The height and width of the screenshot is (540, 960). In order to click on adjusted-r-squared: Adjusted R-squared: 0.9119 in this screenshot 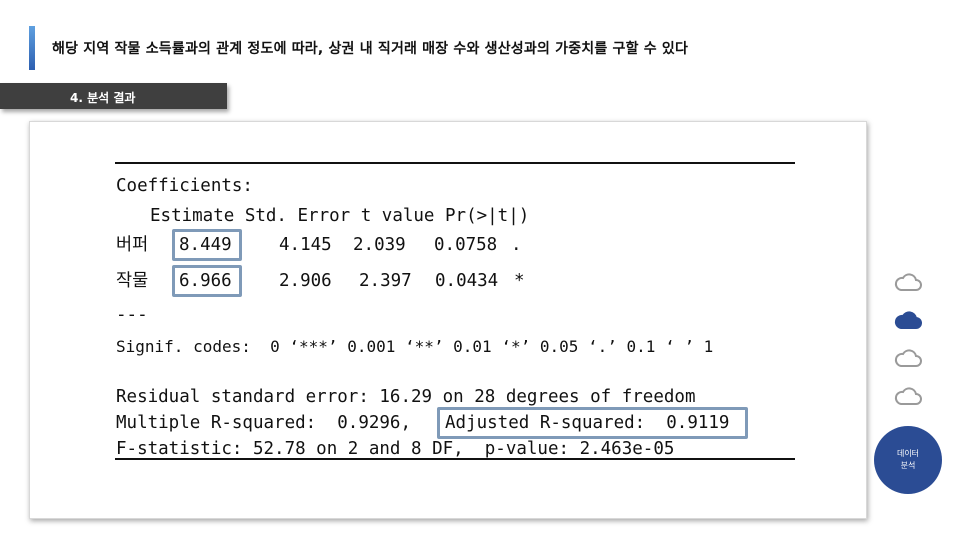, I will do `click(587, 423)`.